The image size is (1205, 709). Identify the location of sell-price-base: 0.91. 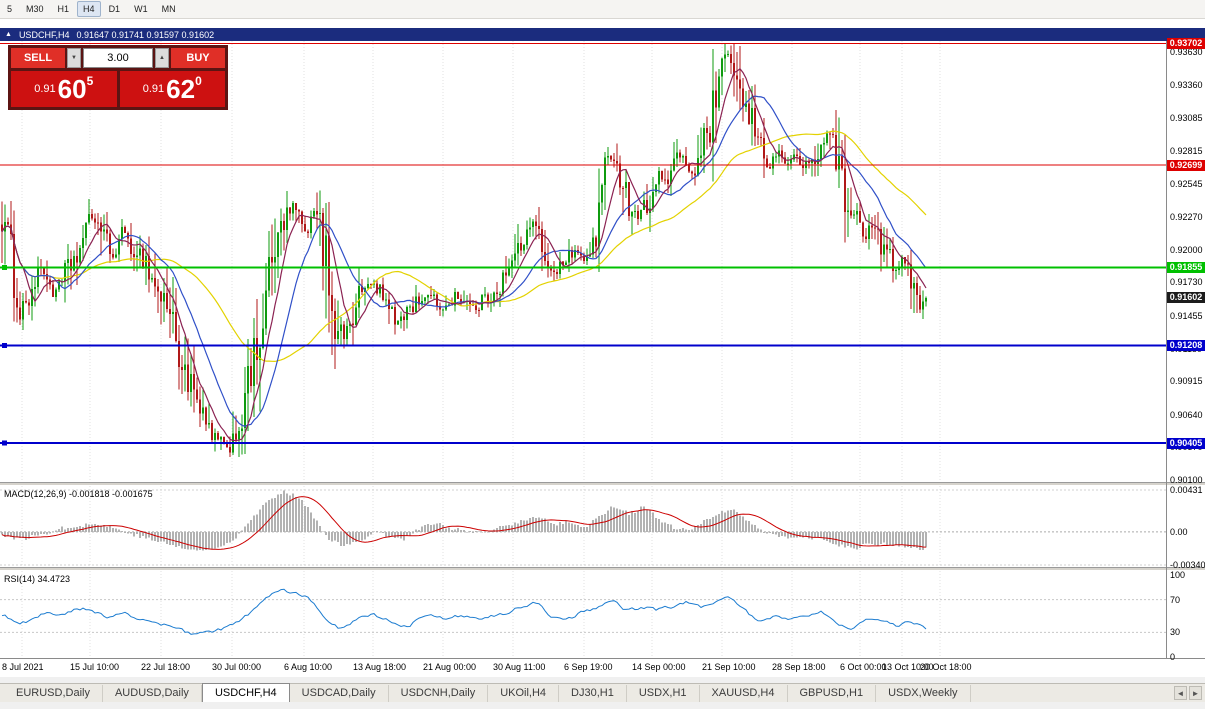
(45, 89).